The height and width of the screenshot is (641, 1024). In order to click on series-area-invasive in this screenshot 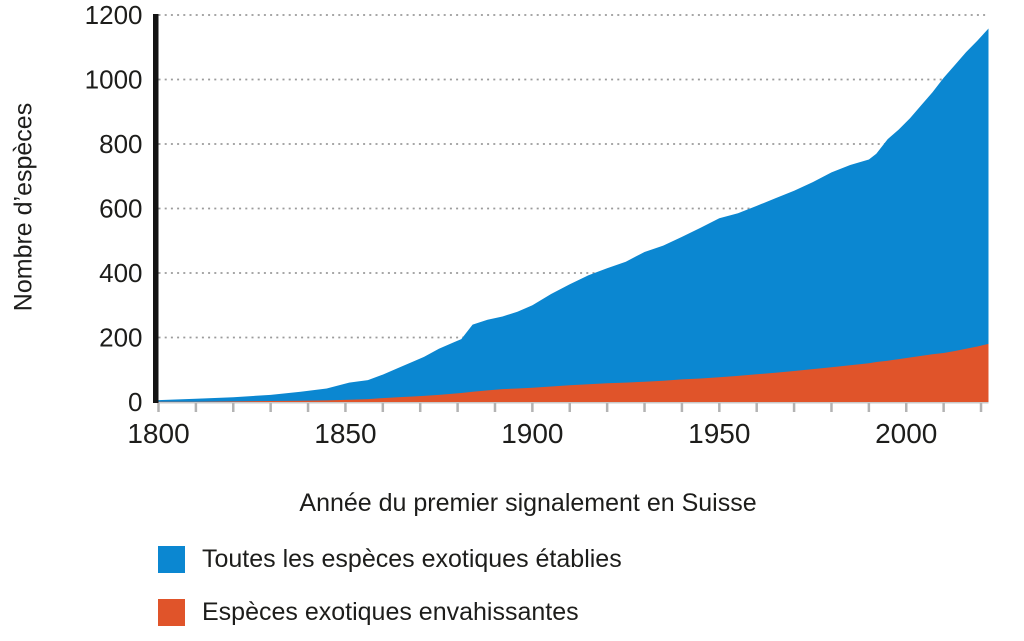, I will do `click(573, 372)`.